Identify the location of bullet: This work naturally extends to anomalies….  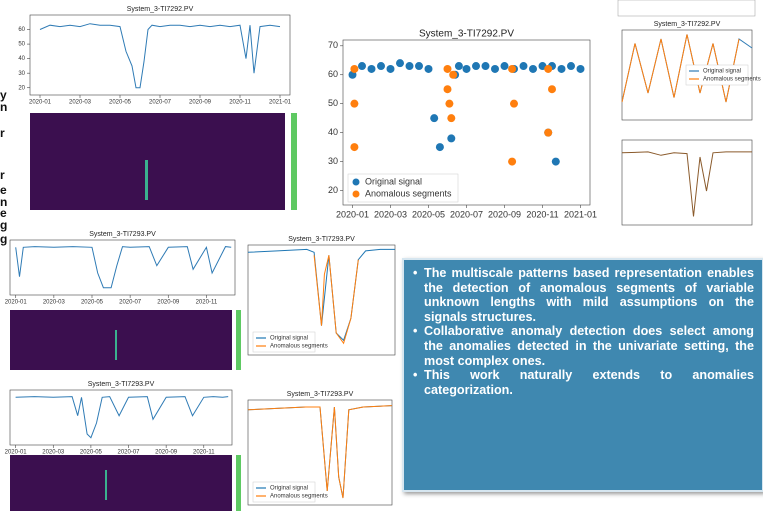
(583, 382).